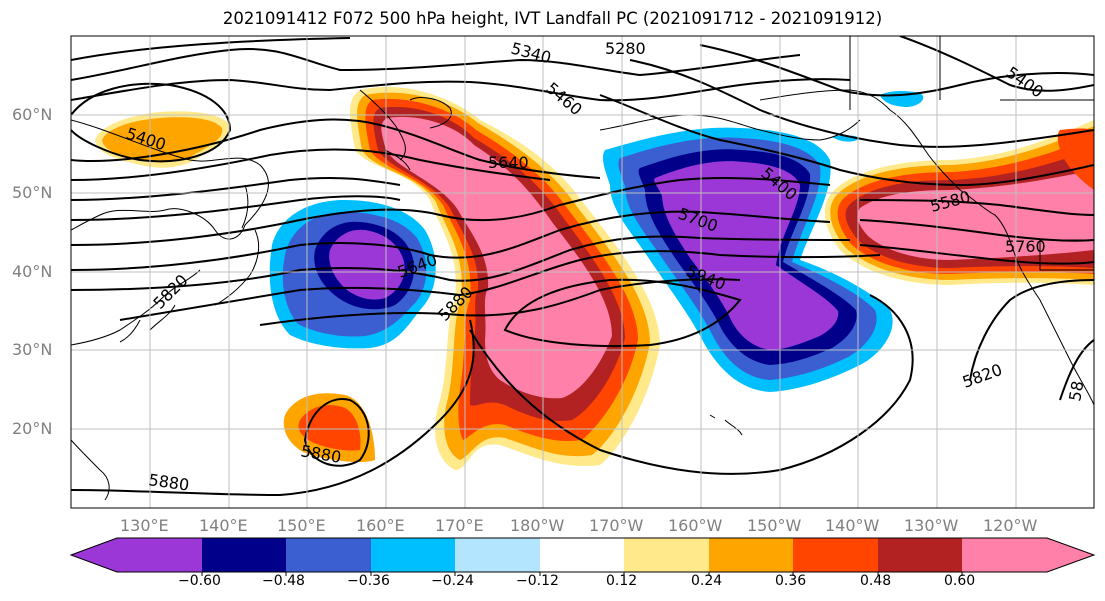 Image resolution: width=1105 pixels, height=601 pixels. Describe the element at coordinates (616, 525) in the screenshot. I see `lon-label: 170°W` at that location.